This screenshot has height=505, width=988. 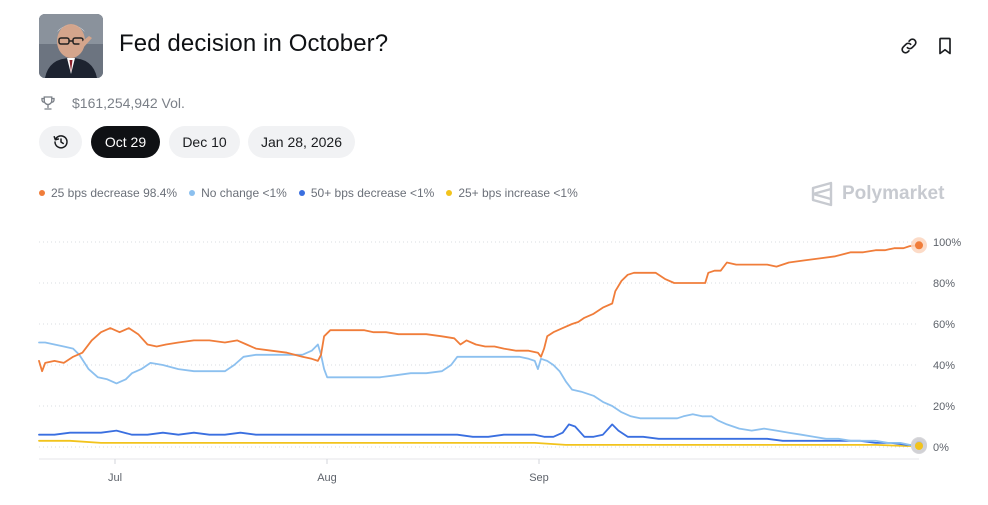 I want to click on legend-label: 25+ bps increase, so click(x=504, y=193).